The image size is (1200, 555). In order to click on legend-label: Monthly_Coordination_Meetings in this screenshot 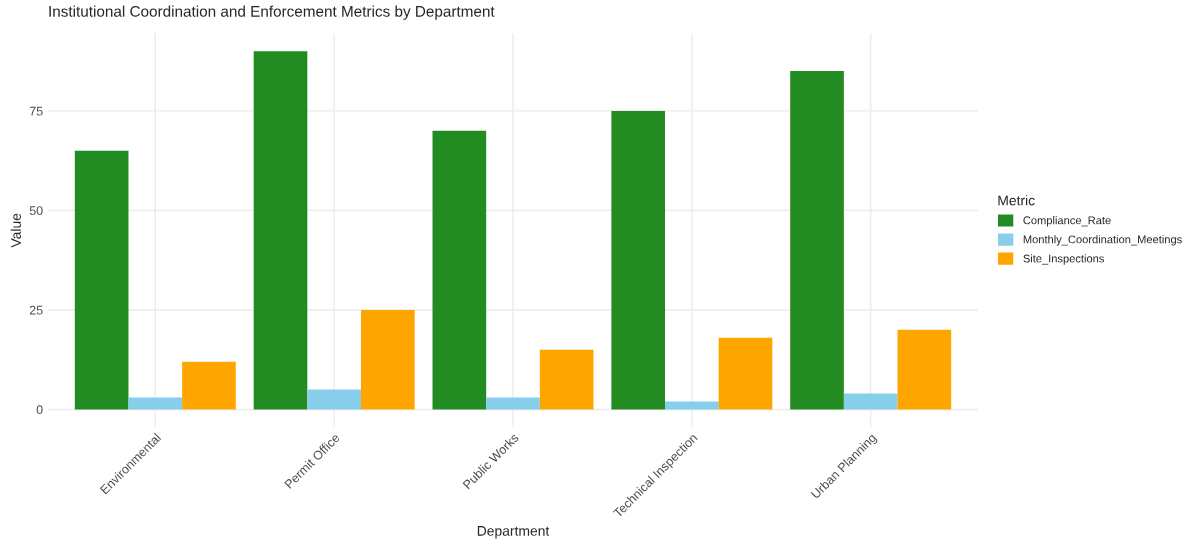, I will do `click(1102, 240)`.